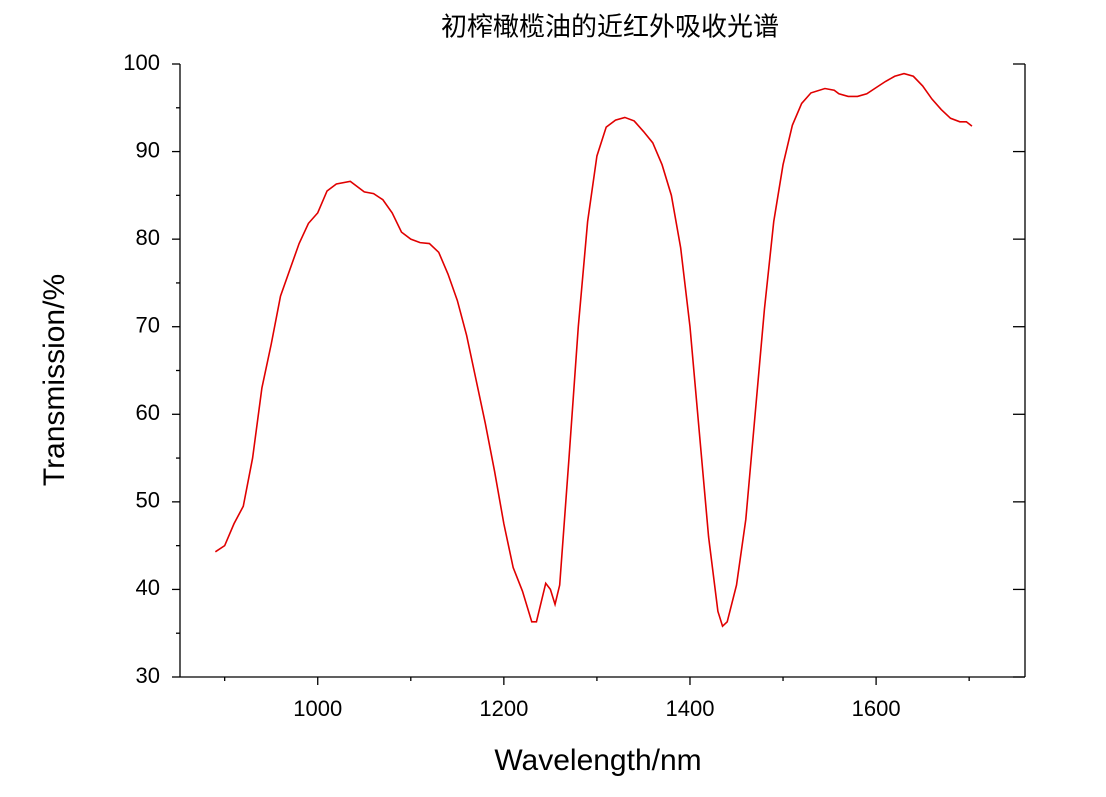  What do you see at coordinates (690, 708) in the screenshot?
I see `x-tick-label: 1400` at bounding box center [690, 708].